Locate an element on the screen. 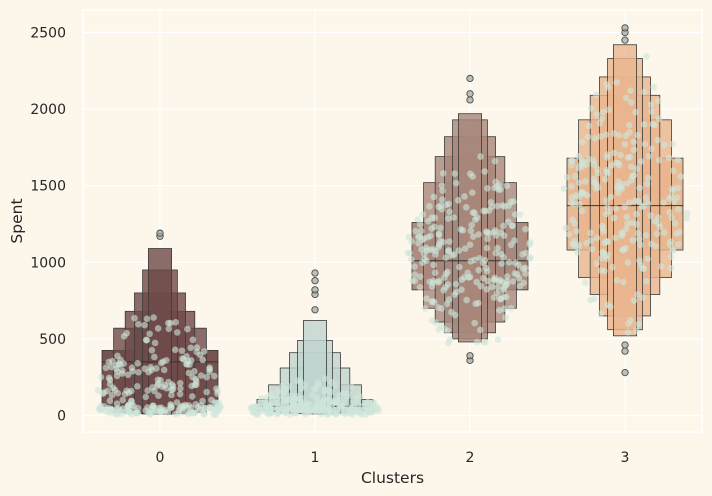  x-tick-label: 0 is located at coordinates (160, 458).